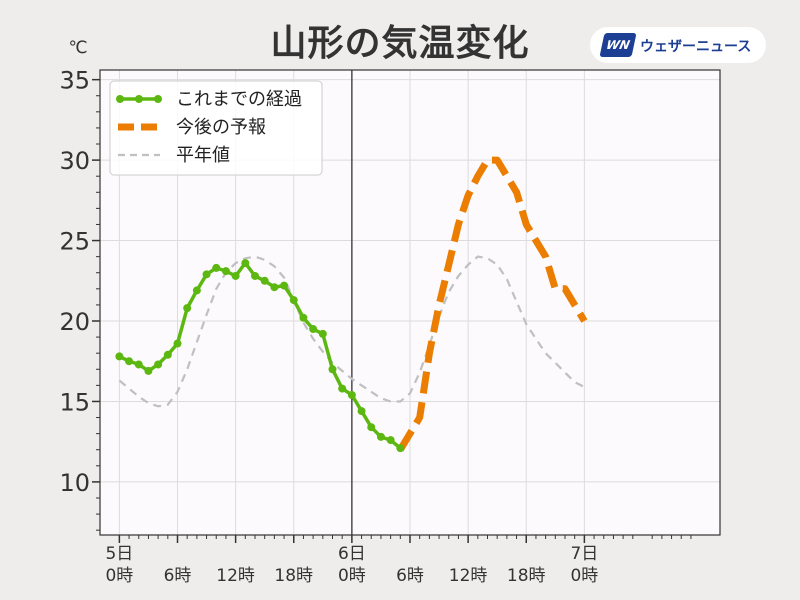 The width and height of the screenshot is (800, 600). Describe the element at coordinates (74, 483) in the screenshot. I see `y-tick-label: 10` at that location.